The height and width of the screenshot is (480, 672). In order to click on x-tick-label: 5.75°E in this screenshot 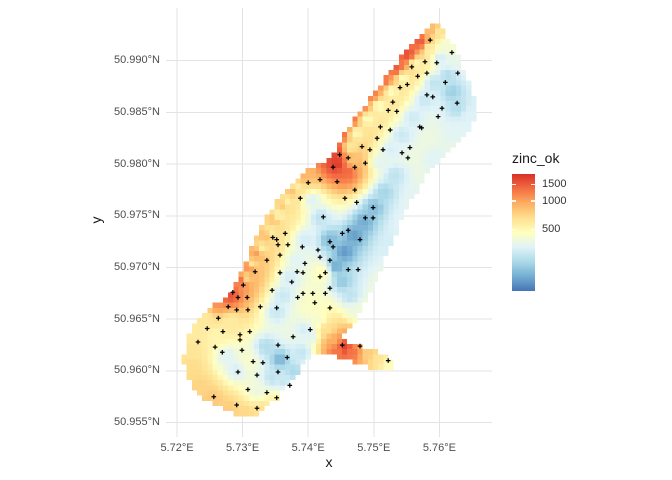, I will do `click(374, 448)`.